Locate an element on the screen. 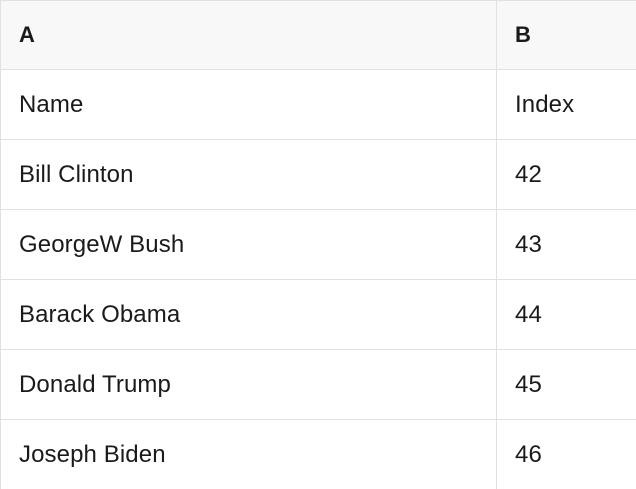 The width and height of the screenshot is (636, 489). table-row: Bill Clinton 42 is located at coordinates (318, 175).